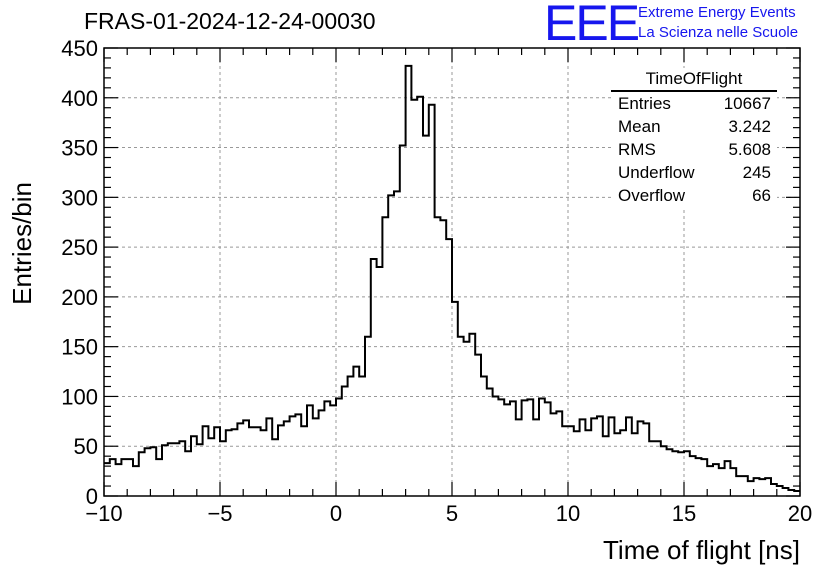 Image resolution: width=836 pixels, height=572 pixels. I want to click on x-tick-label: 0, so click(336, 513).